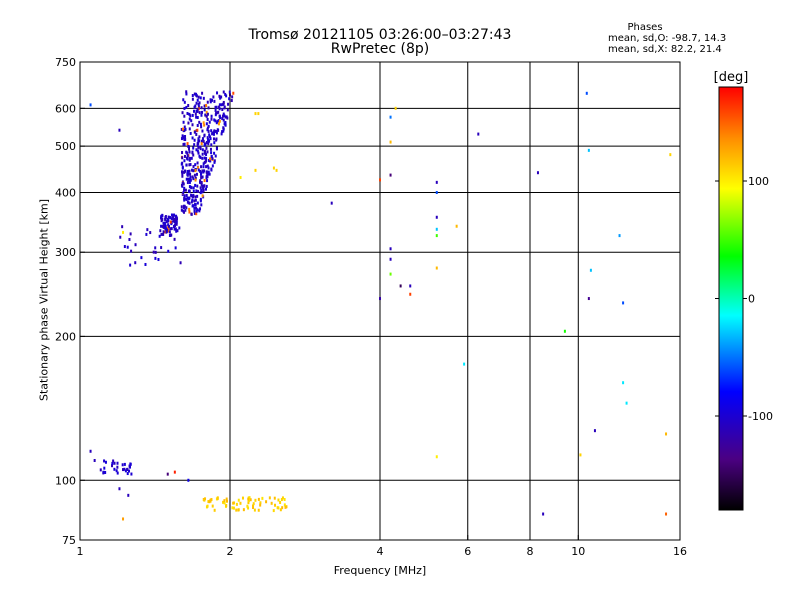  What do you see at coordinates (751, 299) in the screenshot?
I see `colorbar-tick-label: 0` at bounding box center [751, 299].